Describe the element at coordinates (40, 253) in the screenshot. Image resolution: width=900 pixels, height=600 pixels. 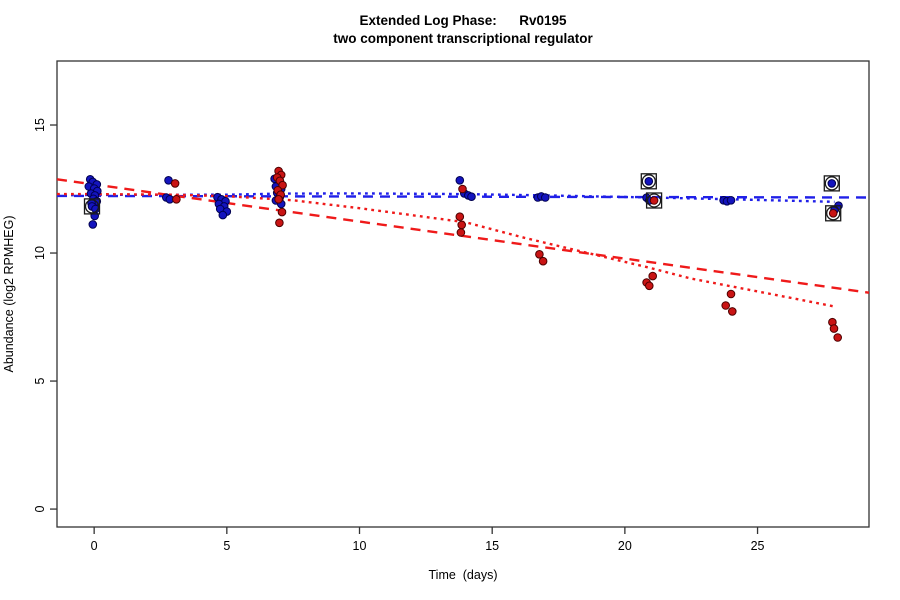
I see `y-tick-label: 10` at that location.